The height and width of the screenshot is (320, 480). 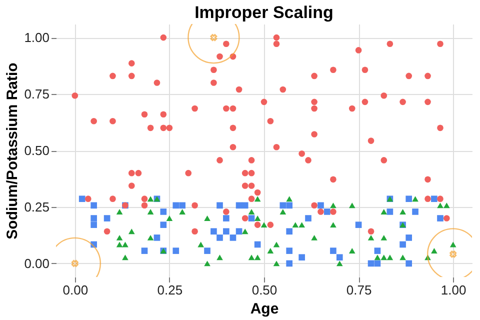 What do you see at coordinates (264, 309) in the screenshot?
I see `x-axis-title: Age` at bounding box center [264, 309].